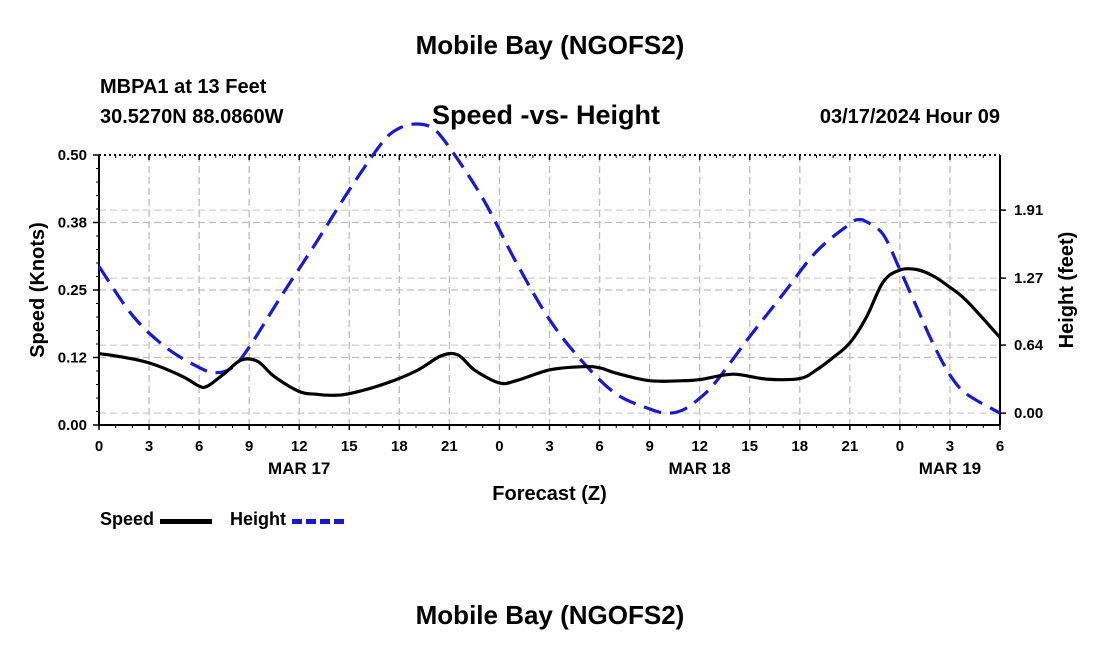  I want to click on legend-speed-swatch, so click(186, 521).